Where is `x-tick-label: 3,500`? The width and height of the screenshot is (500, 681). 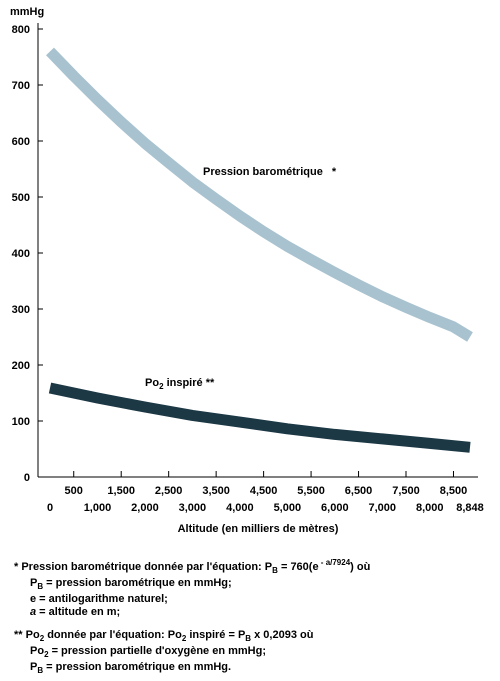
x-tick-label: 3,500 is located at coordinates (216, 491).